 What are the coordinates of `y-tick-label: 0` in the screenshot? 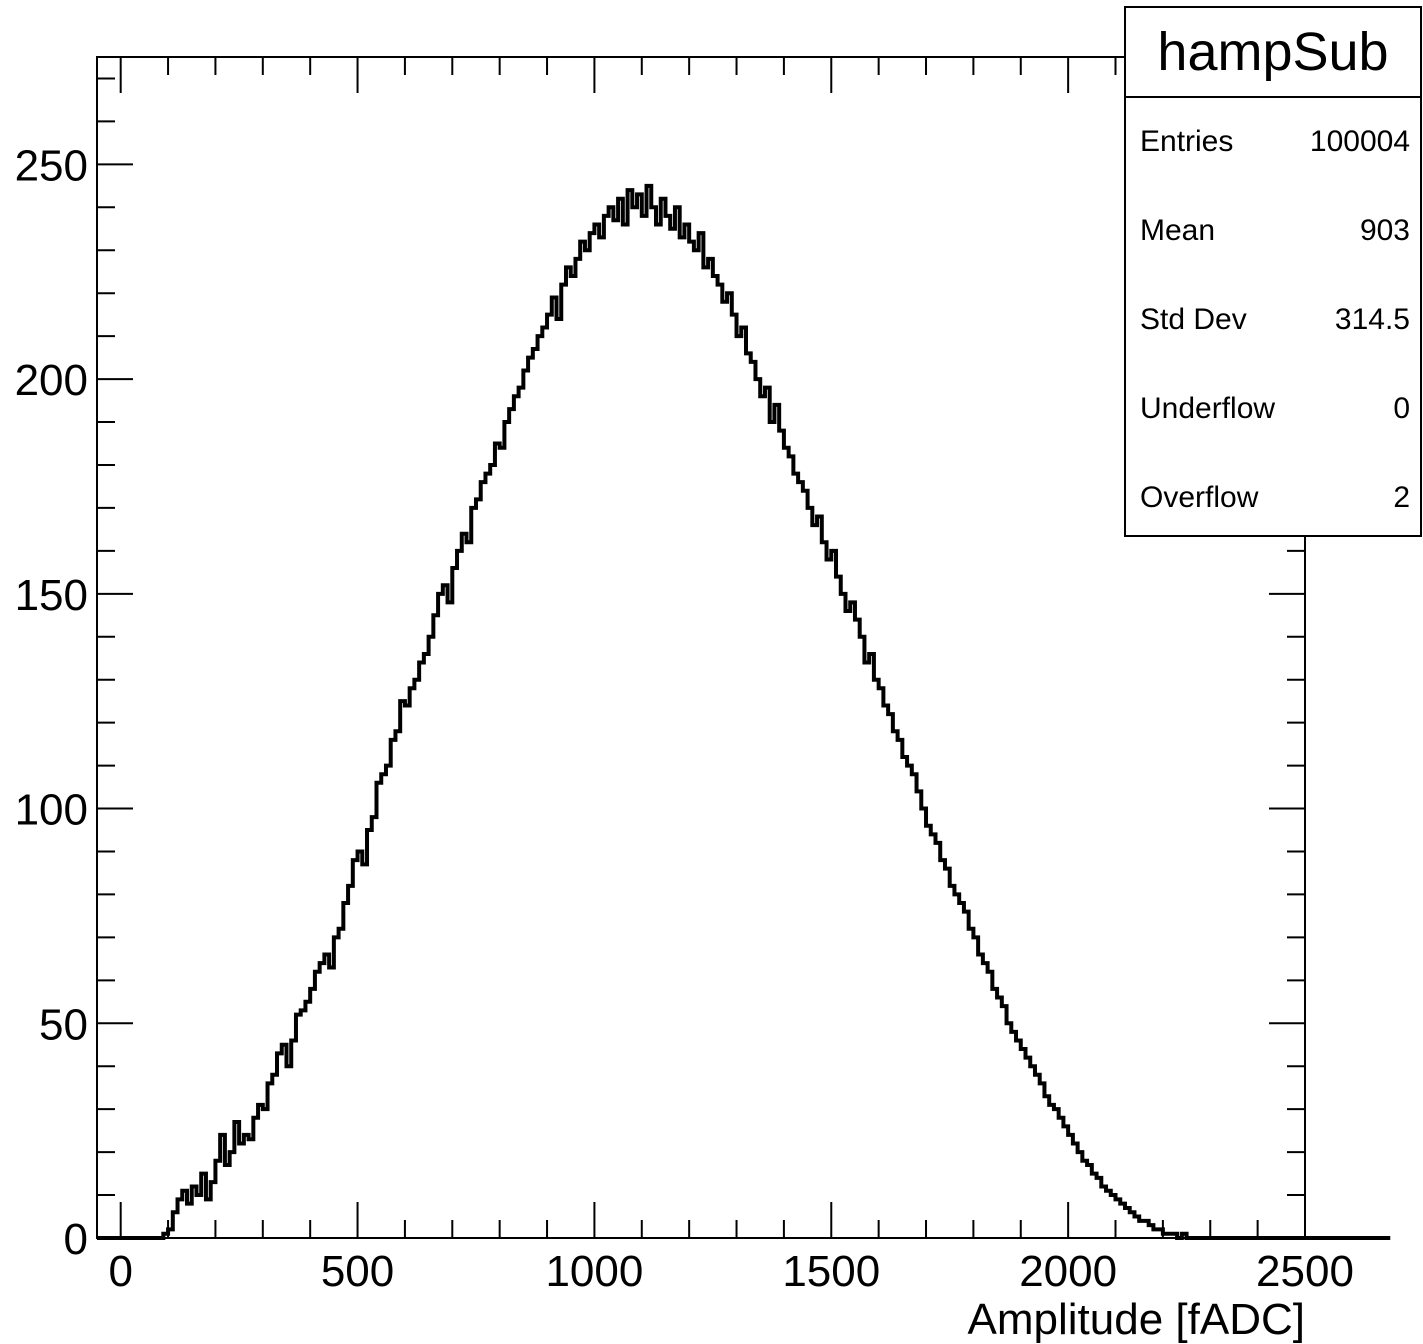 It's located at (76, 1239).